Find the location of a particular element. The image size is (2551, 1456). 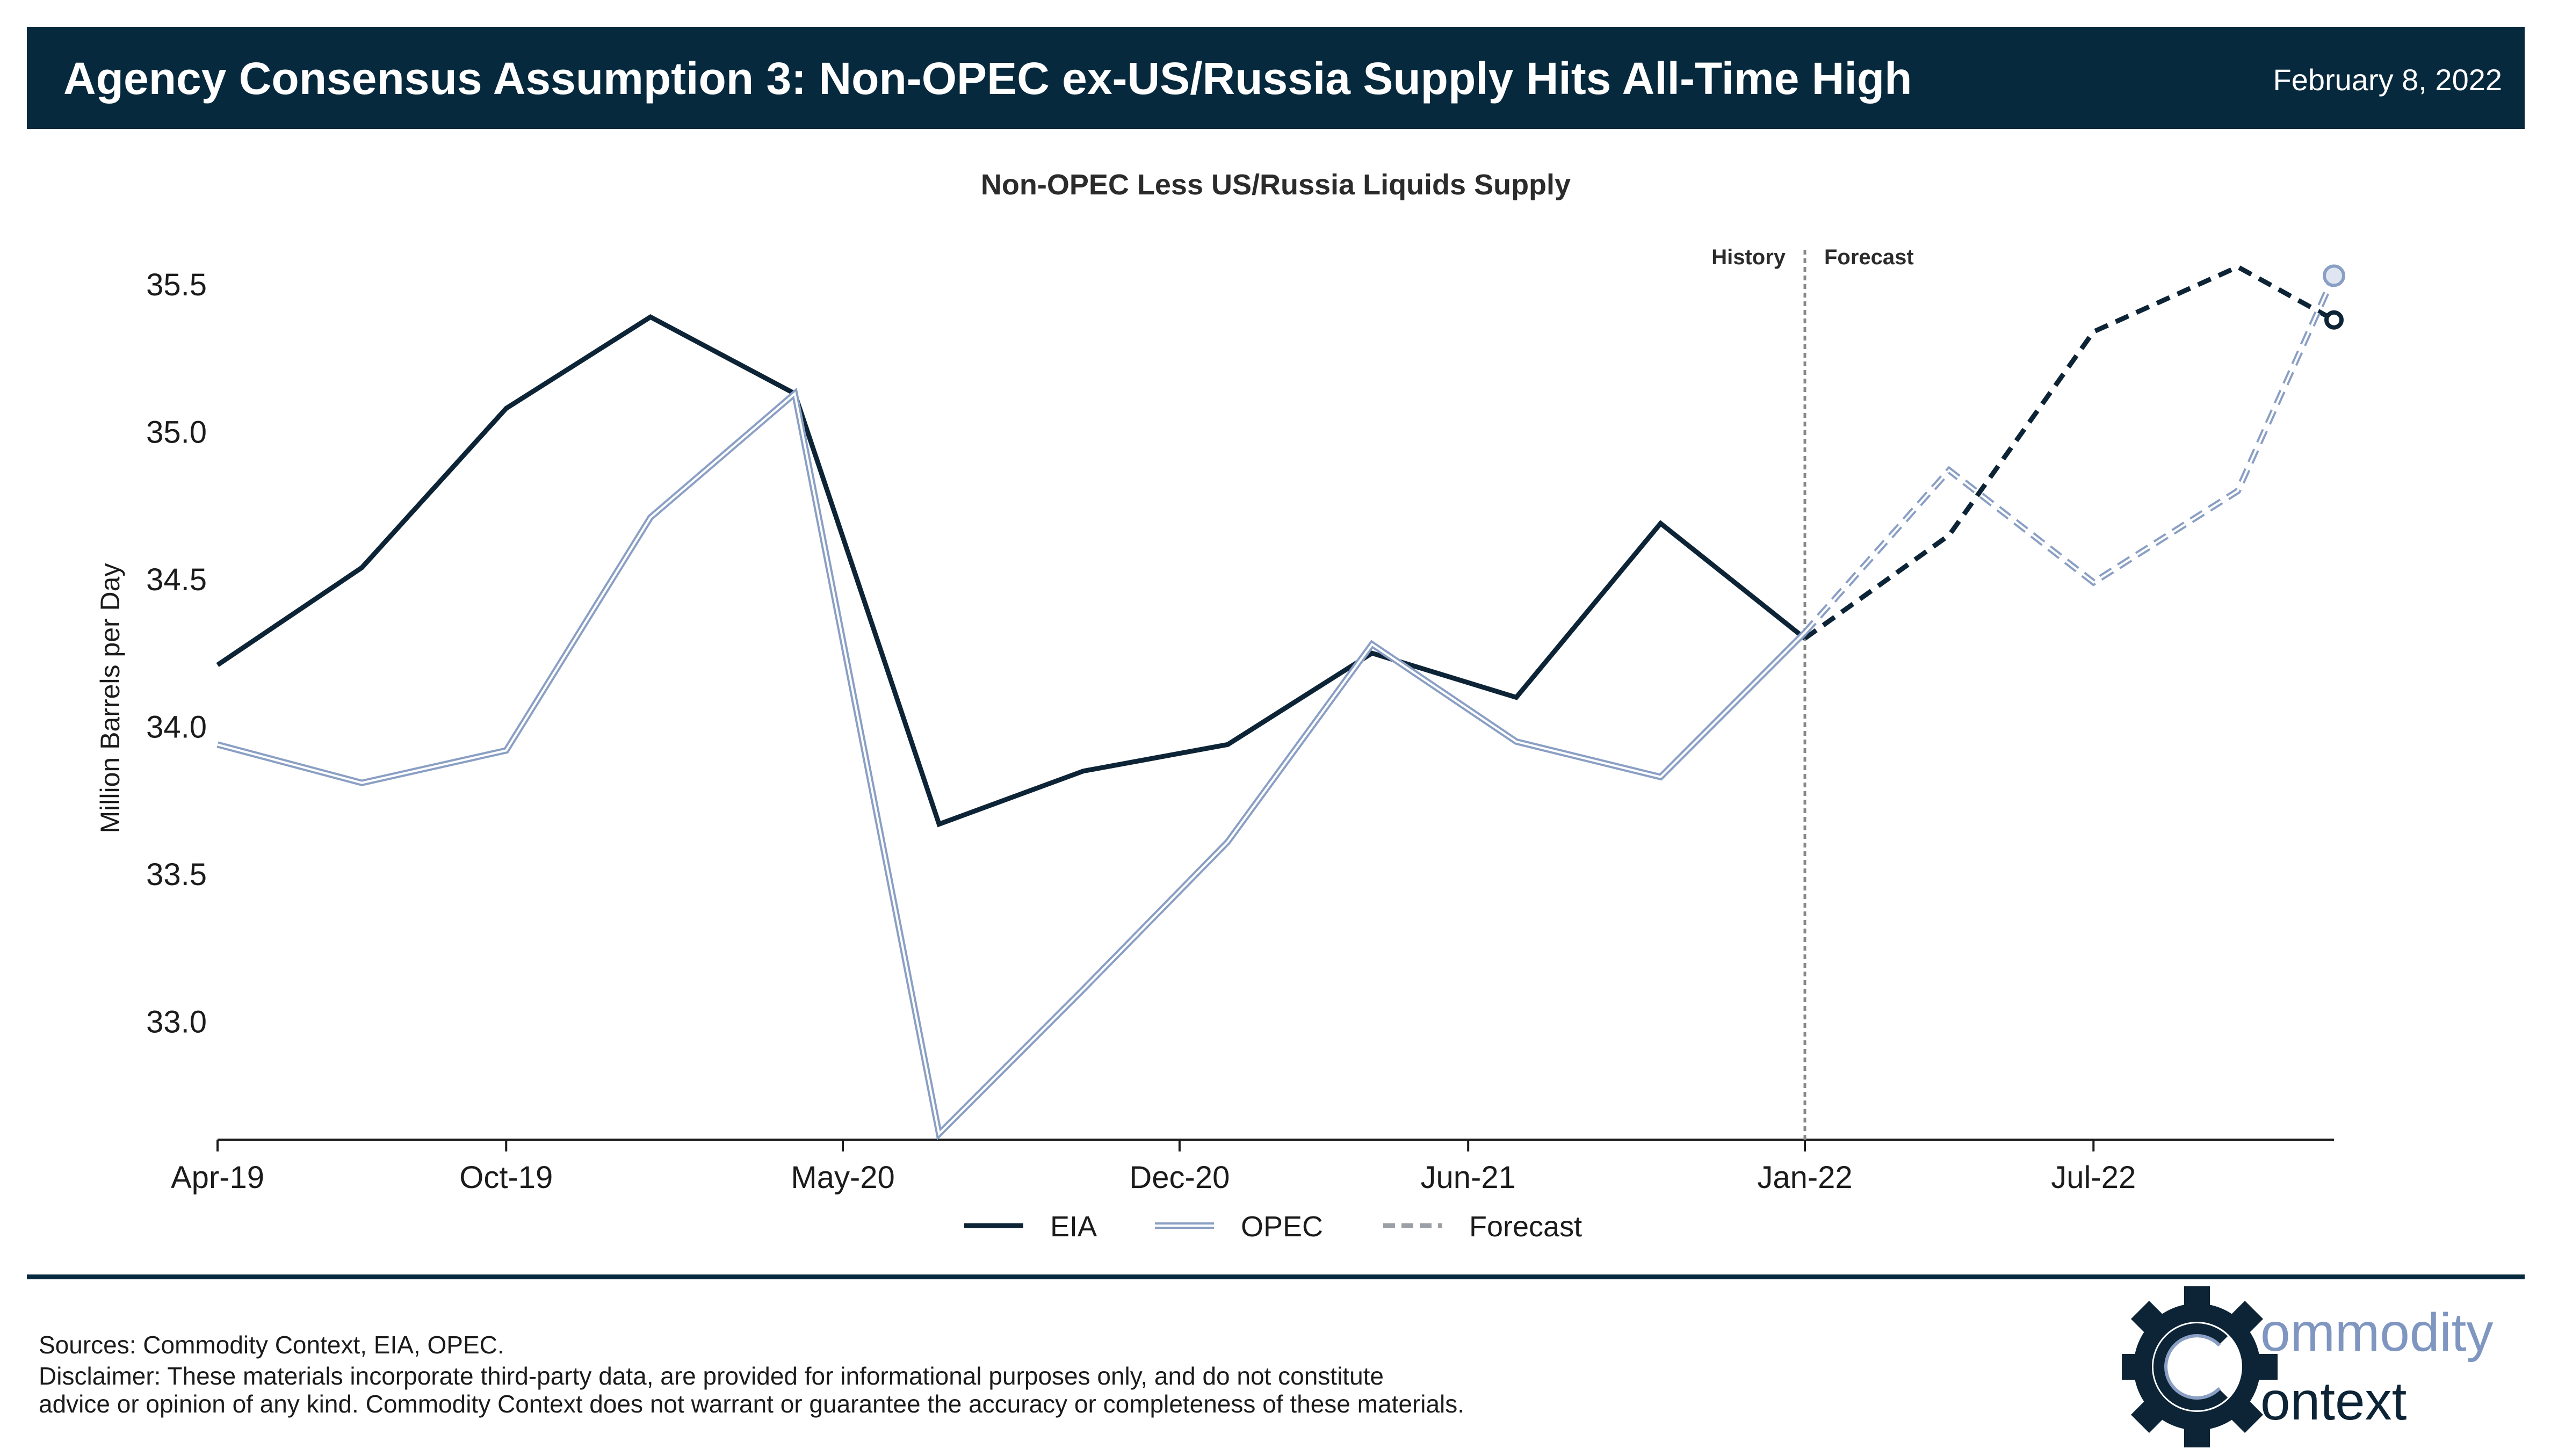

sources-note: Sources: Commodity Context, EIA, OPEC. is located at coordinates (271, 1345).